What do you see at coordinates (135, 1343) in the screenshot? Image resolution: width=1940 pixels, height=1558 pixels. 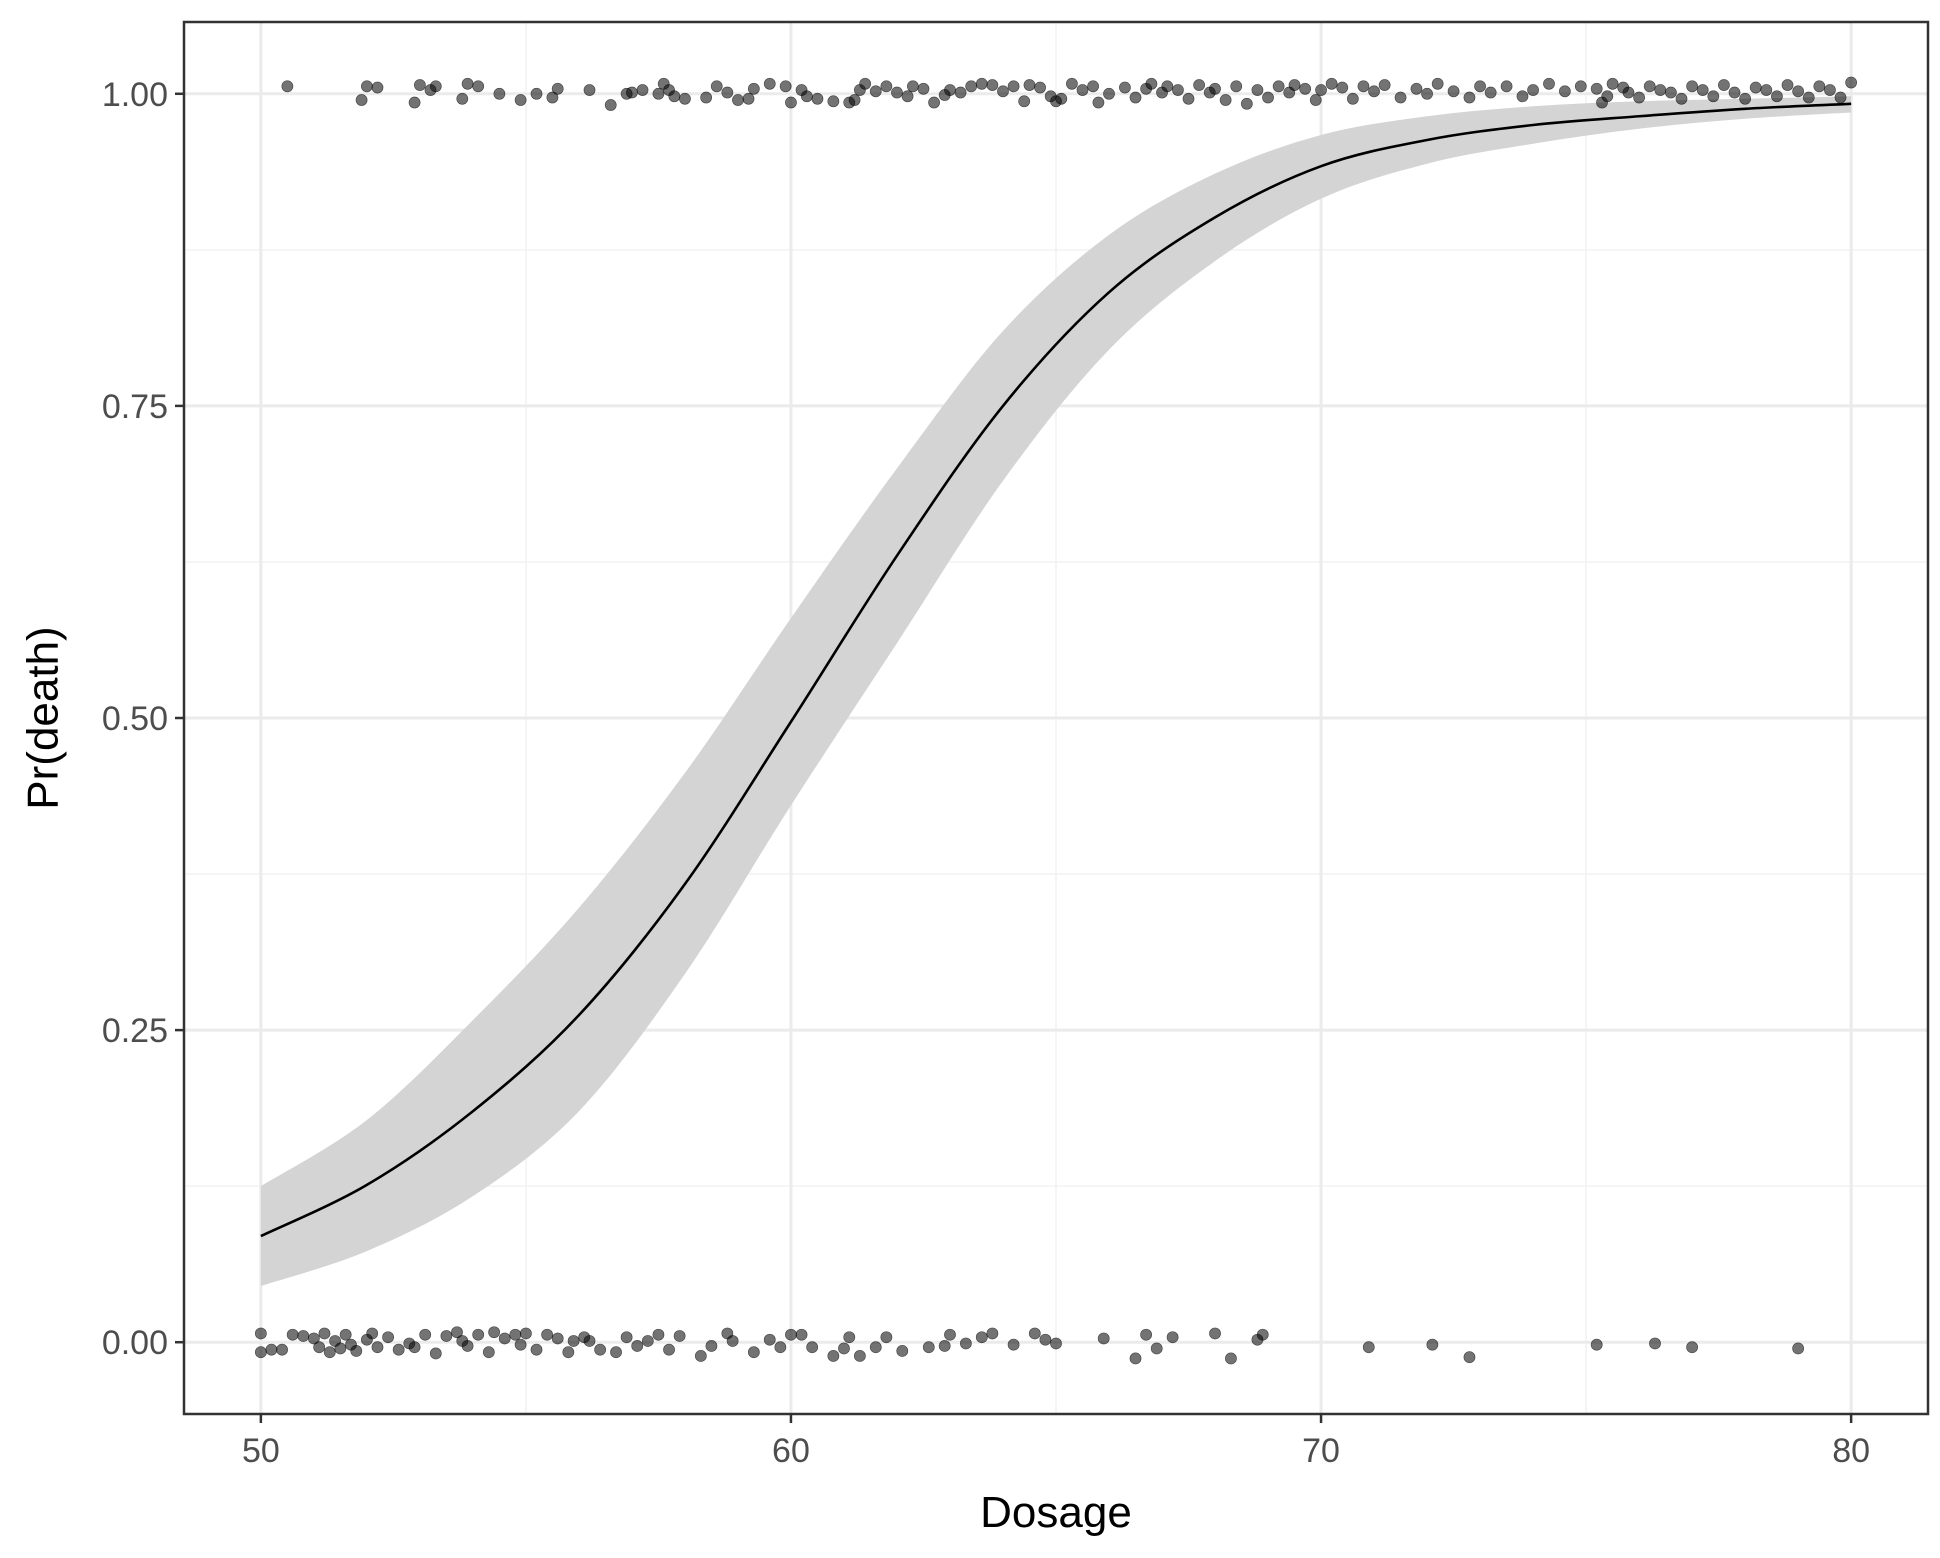 I see `y-tick-label: 0.00` at bounding box center [135, 1343].